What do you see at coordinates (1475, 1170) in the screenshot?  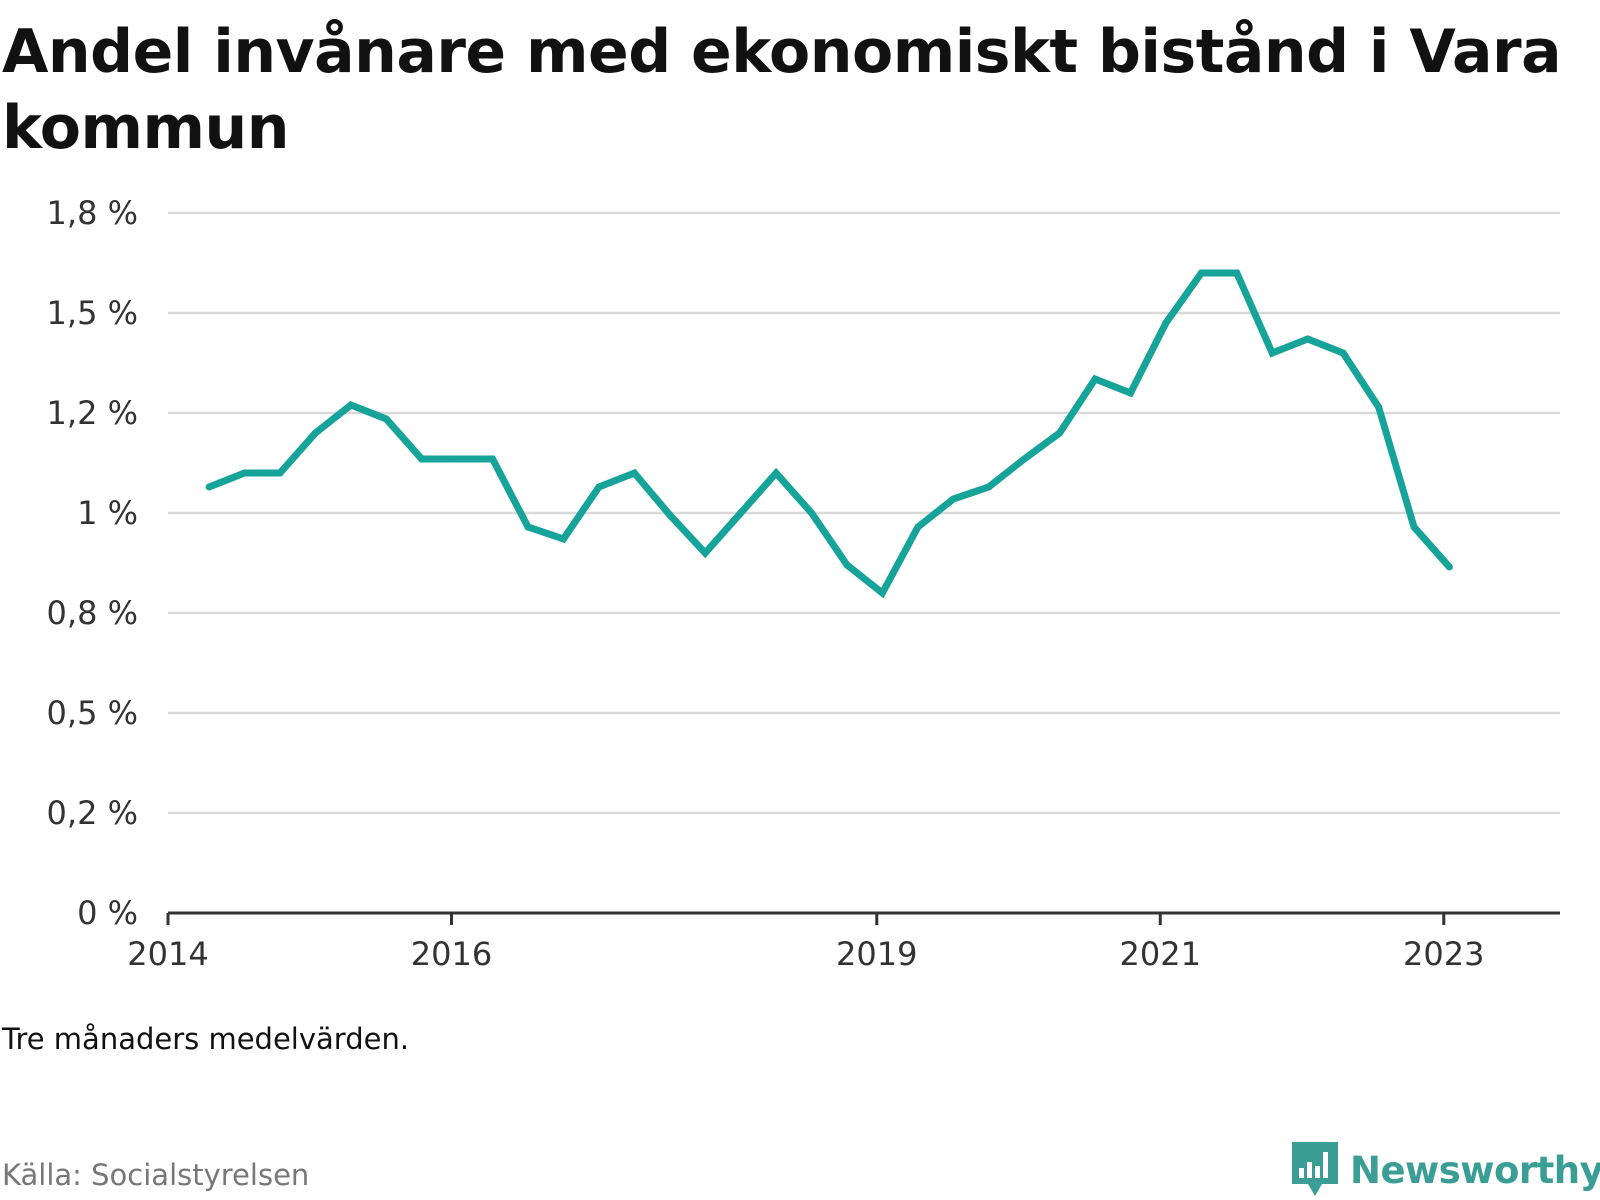 I see `brand-name: Newsworthy` at bounding box center [1475, 1170].